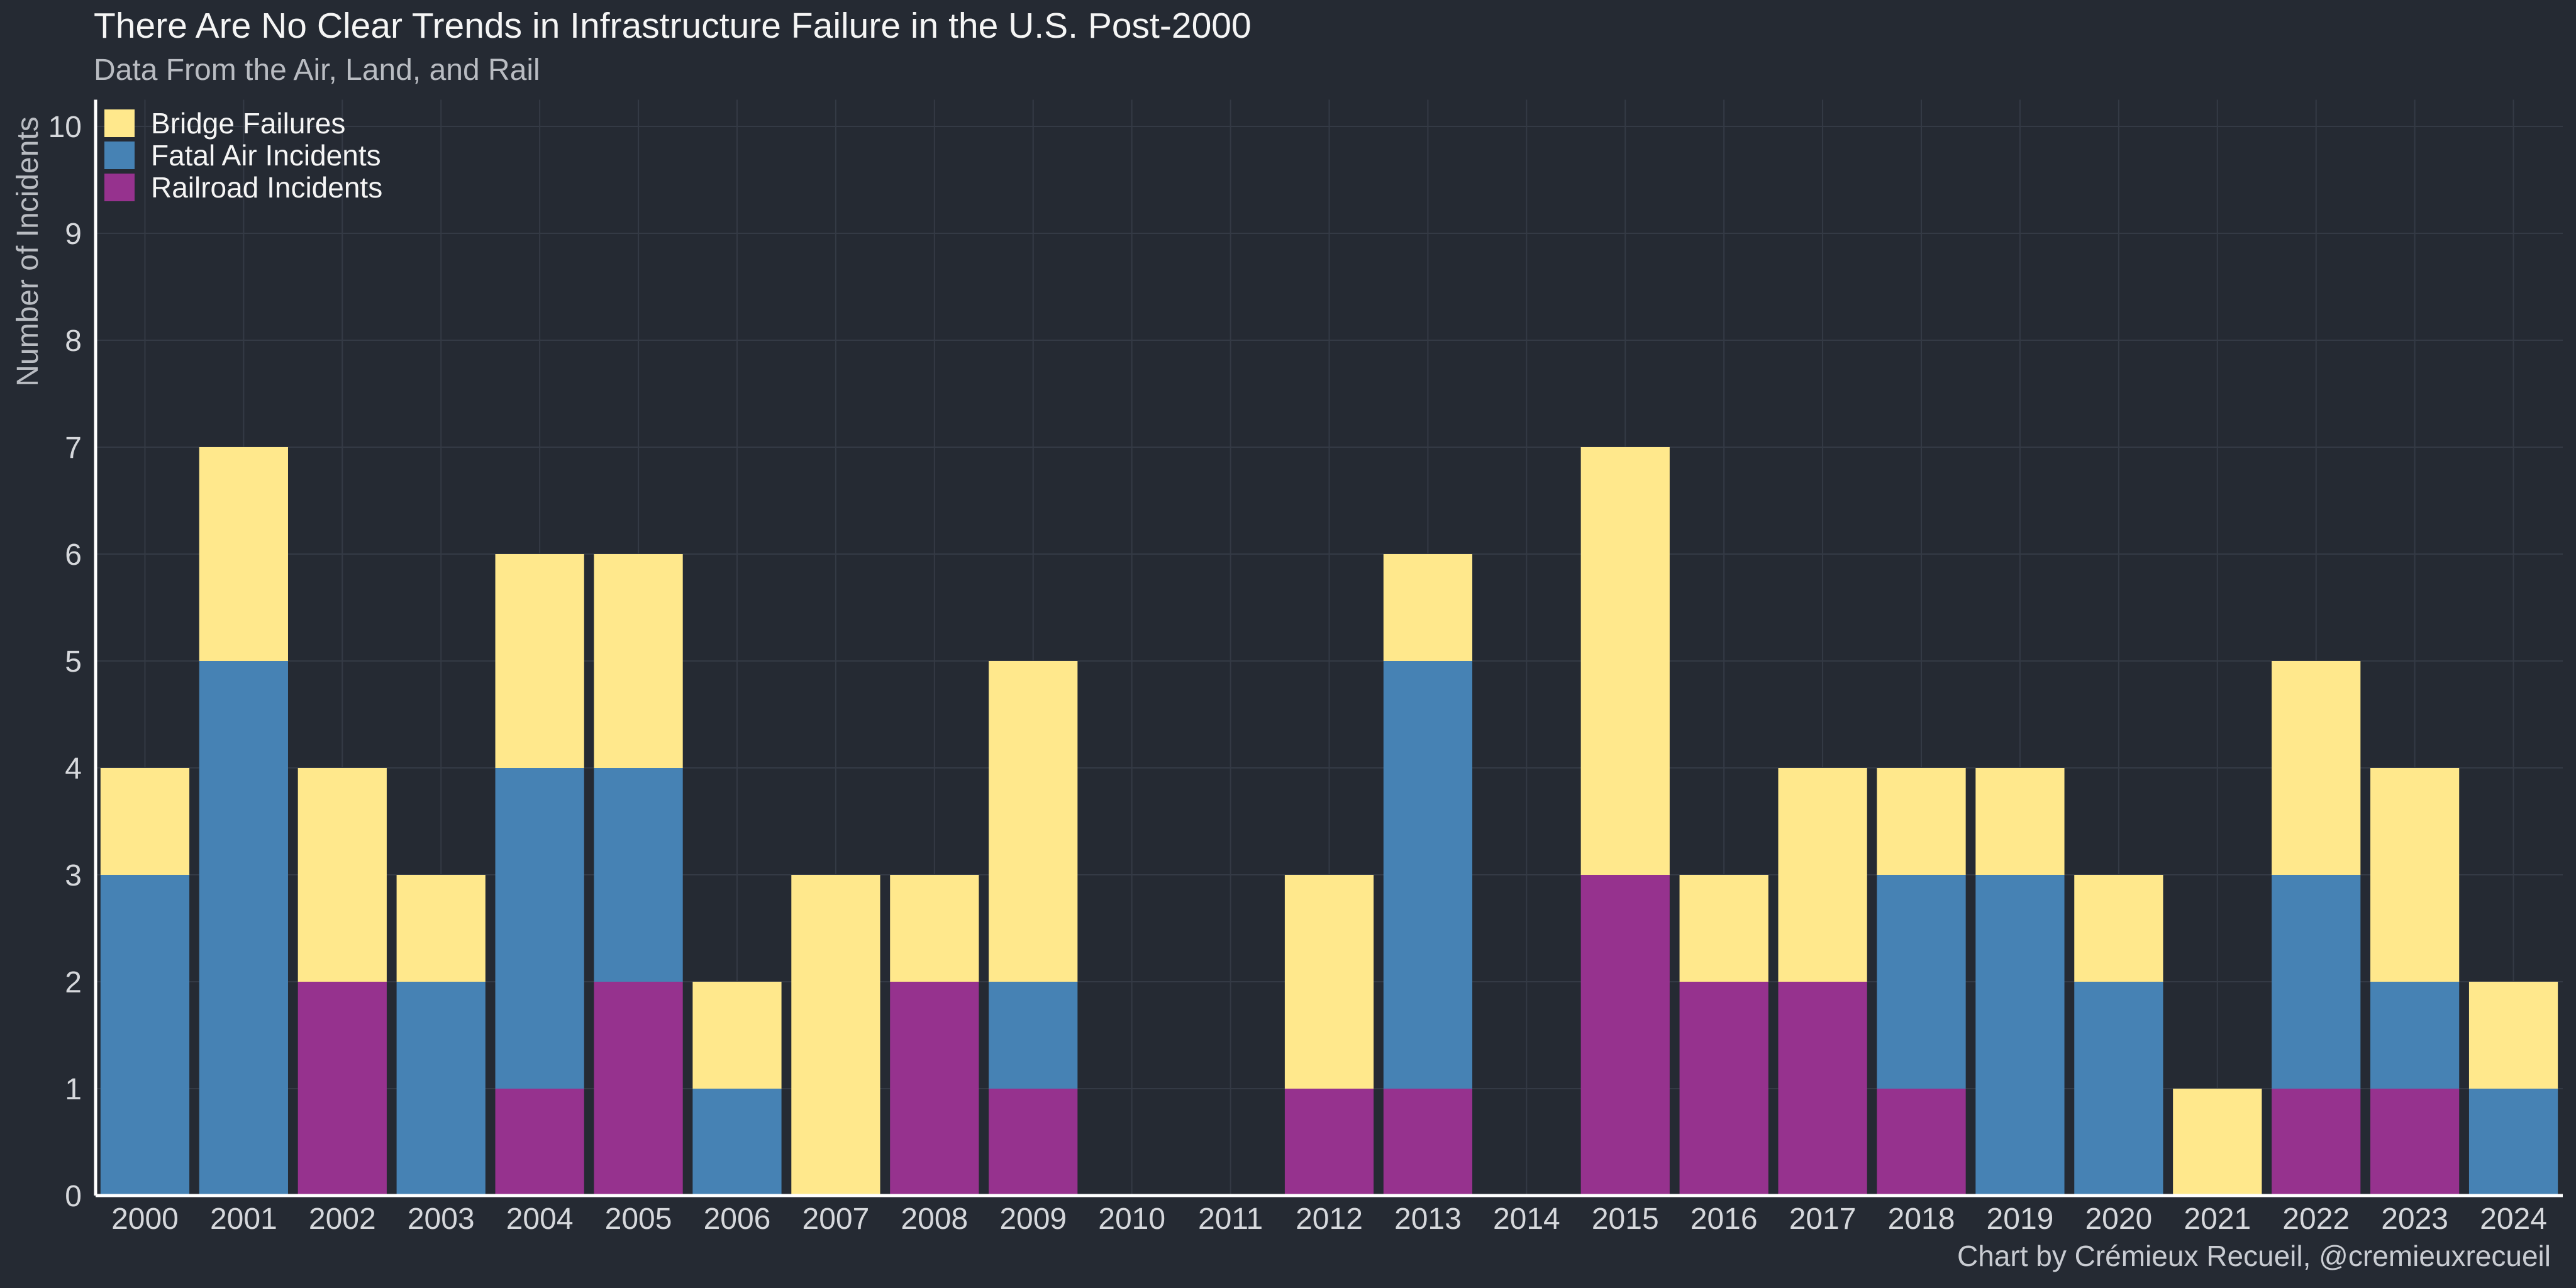 The width and height of the screenshot is (2576, 1288). What do you see at coordinates (342, 1089) in the screenshot?
I see `bar-railroad-2002` at bounding box center [342, 1089].